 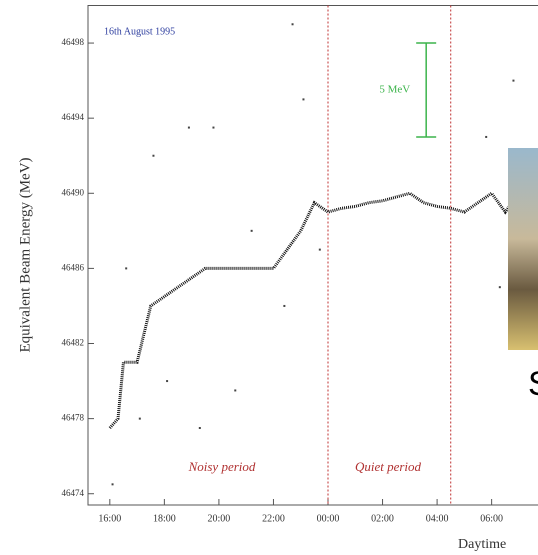 I want to click on period-label: Quiet period, so click(x=388, y=466).